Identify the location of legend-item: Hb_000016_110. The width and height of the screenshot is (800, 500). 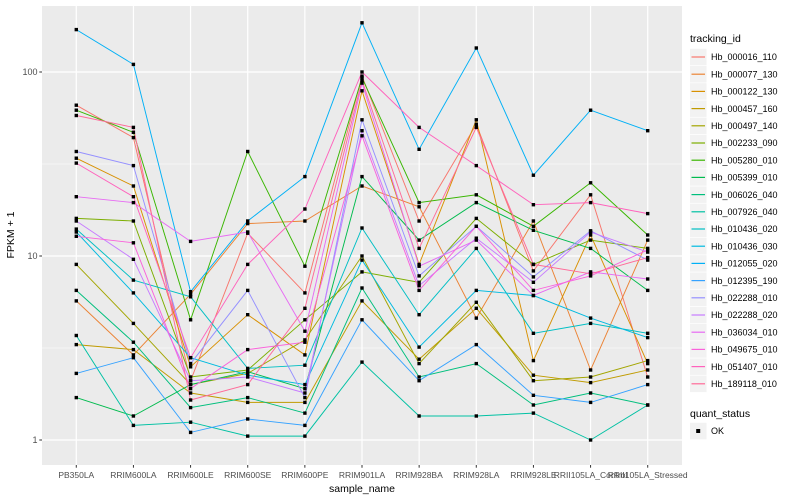
(733, 57).